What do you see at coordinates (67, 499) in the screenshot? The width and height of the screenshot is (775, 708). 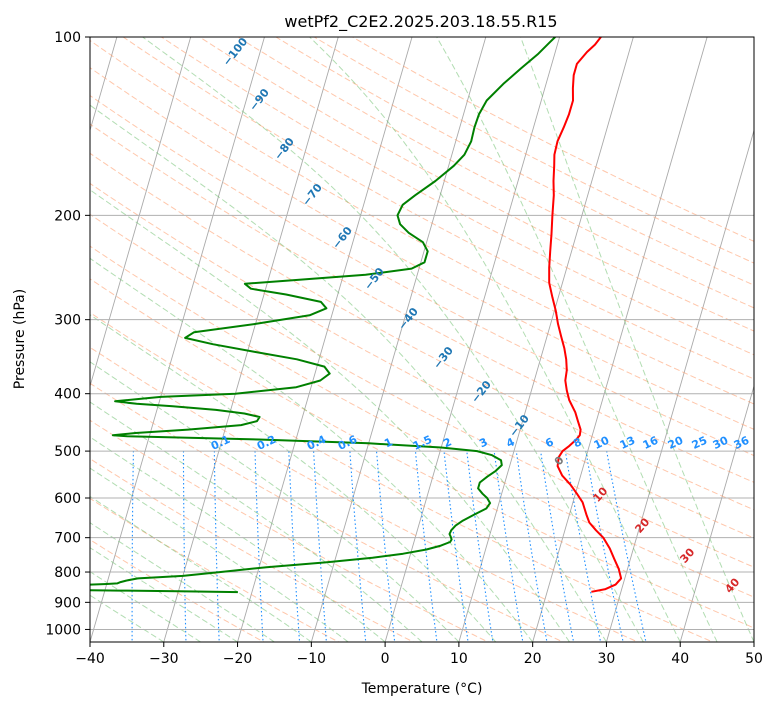 I see `y-tick-label: 600` at bounding box center [67, 499].